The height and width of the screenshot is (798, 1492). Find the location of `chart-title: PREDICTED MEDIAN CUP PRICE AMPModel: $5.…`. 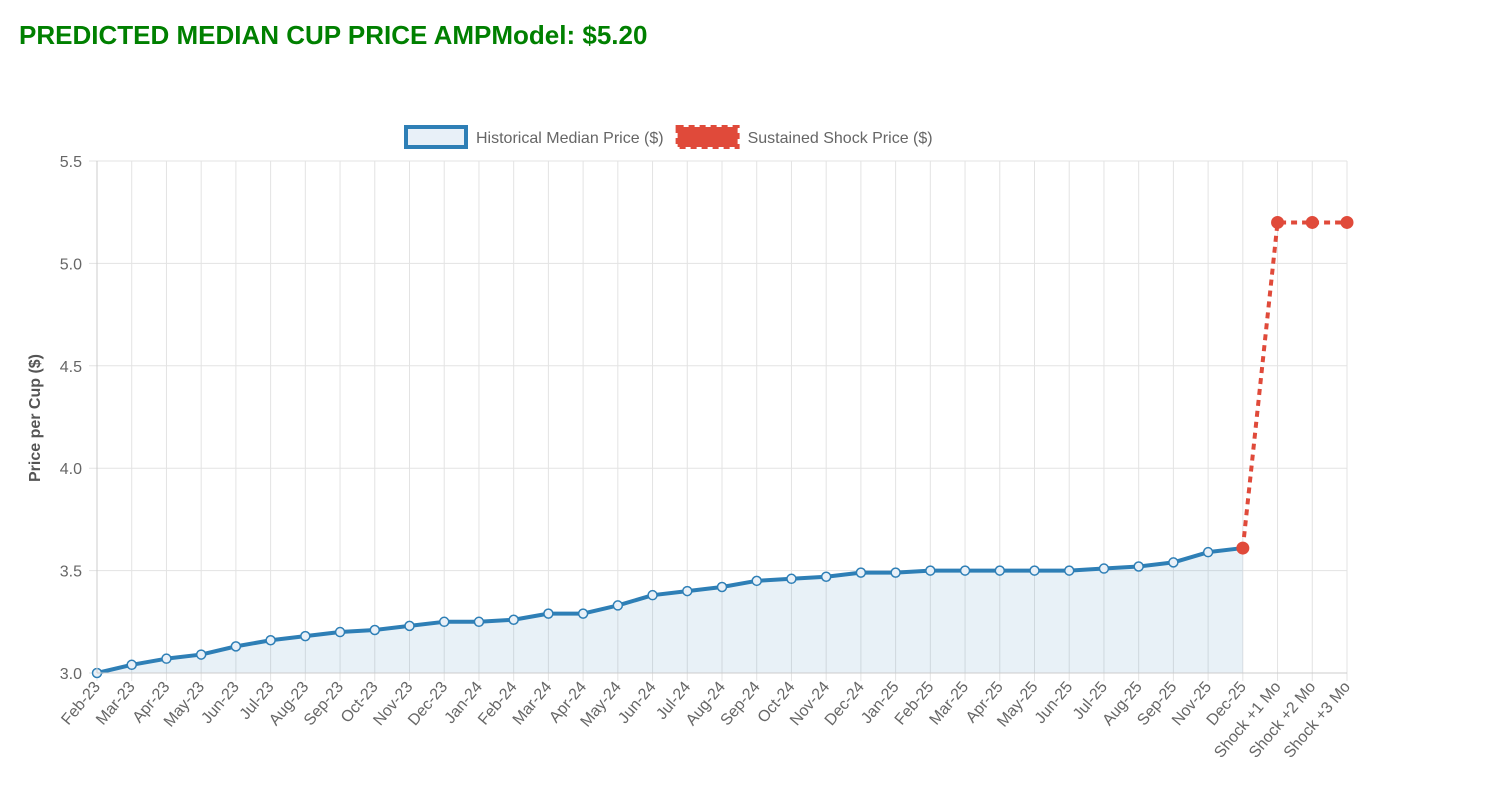

chart-title: PREDICTED MEDIAN CUP PRICE AMPModel: $5.… is located at coordinates (333, 35).